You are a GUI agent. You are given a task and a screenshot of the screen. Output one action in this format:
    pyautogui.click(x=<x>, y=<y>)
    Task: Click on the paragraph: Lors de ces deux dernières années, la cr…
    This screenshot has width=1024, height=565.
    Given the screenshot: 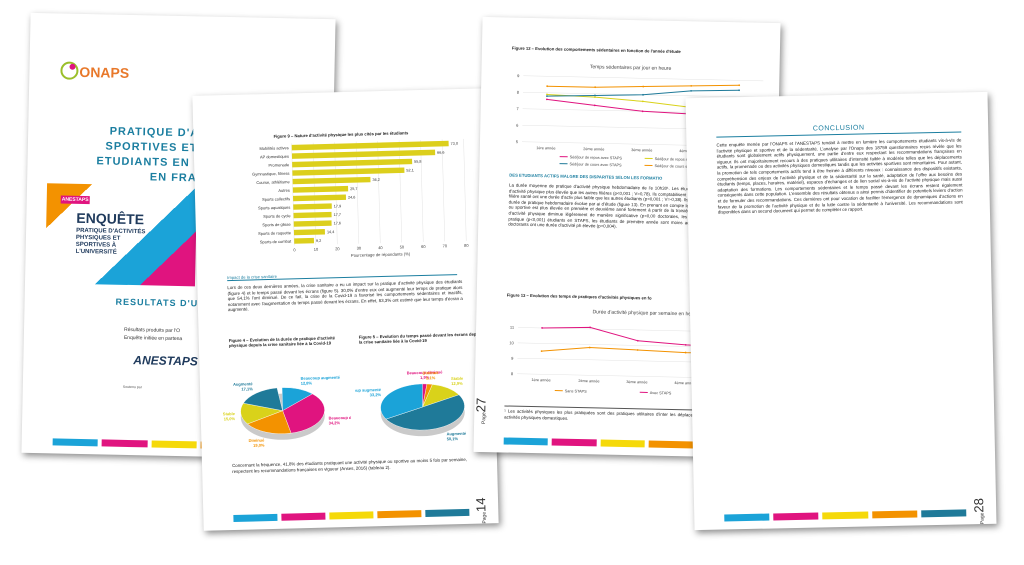 What is the action you would take?
    pyautogui.click(x=345, y=295)
    